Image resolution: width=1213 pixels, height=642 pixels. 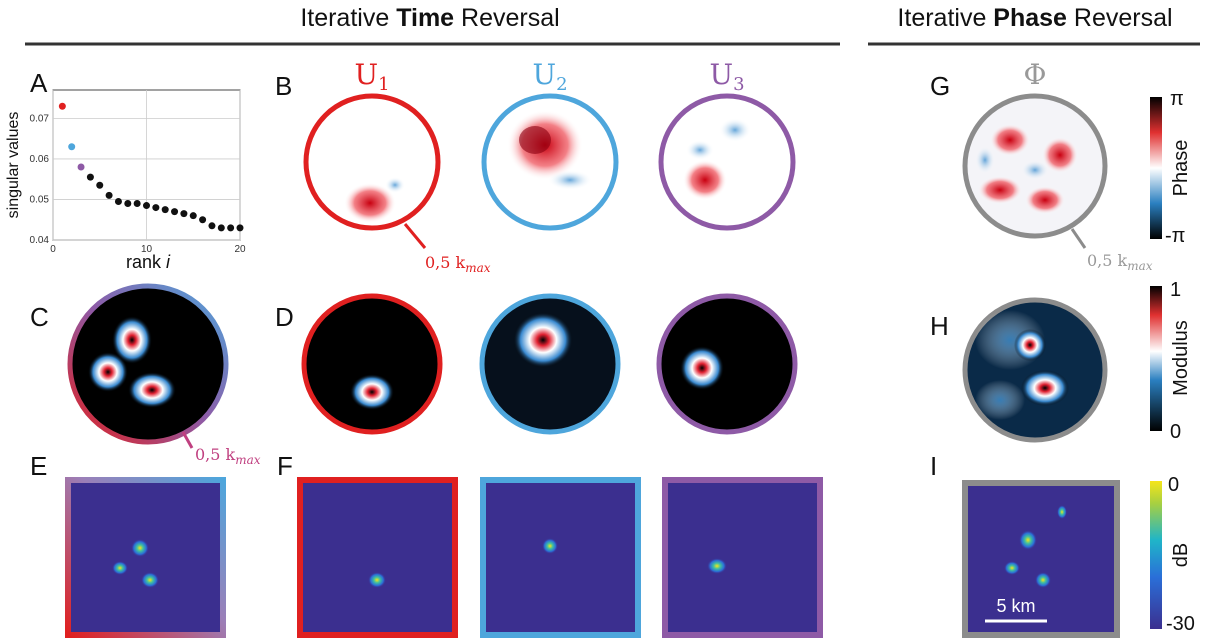 I want to click on mode-title: U2, so click(x=549, y=76).